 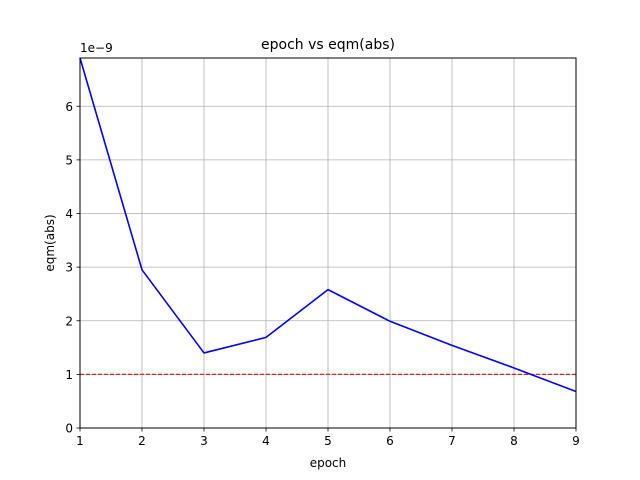 What do you see at coordinates (390, 441) in the screenshot?
I see `x-tick-label: 6` at bounding box center [390, 441].